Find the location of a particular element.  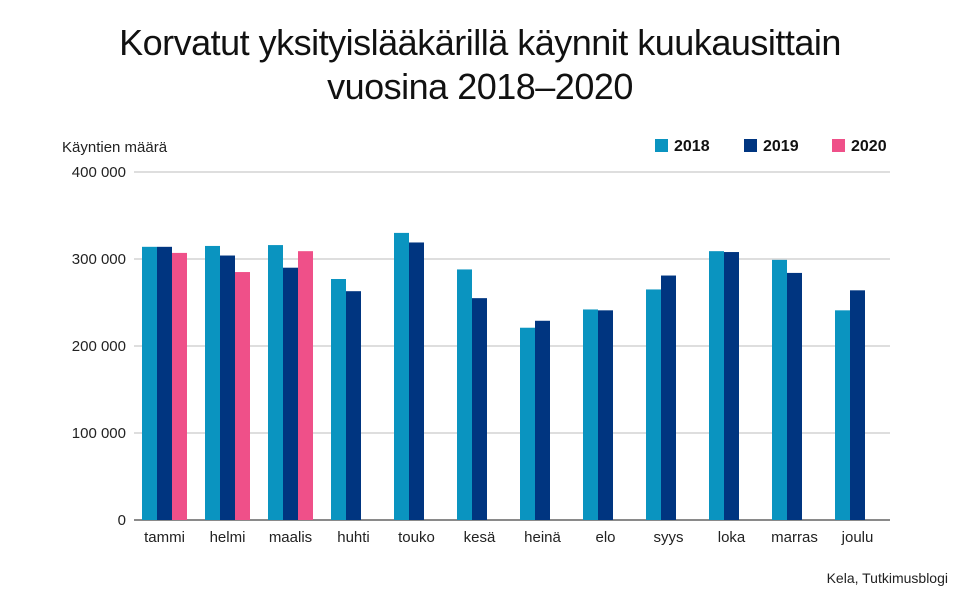

bar-2019-kesä is located at coordinates (479, 409).